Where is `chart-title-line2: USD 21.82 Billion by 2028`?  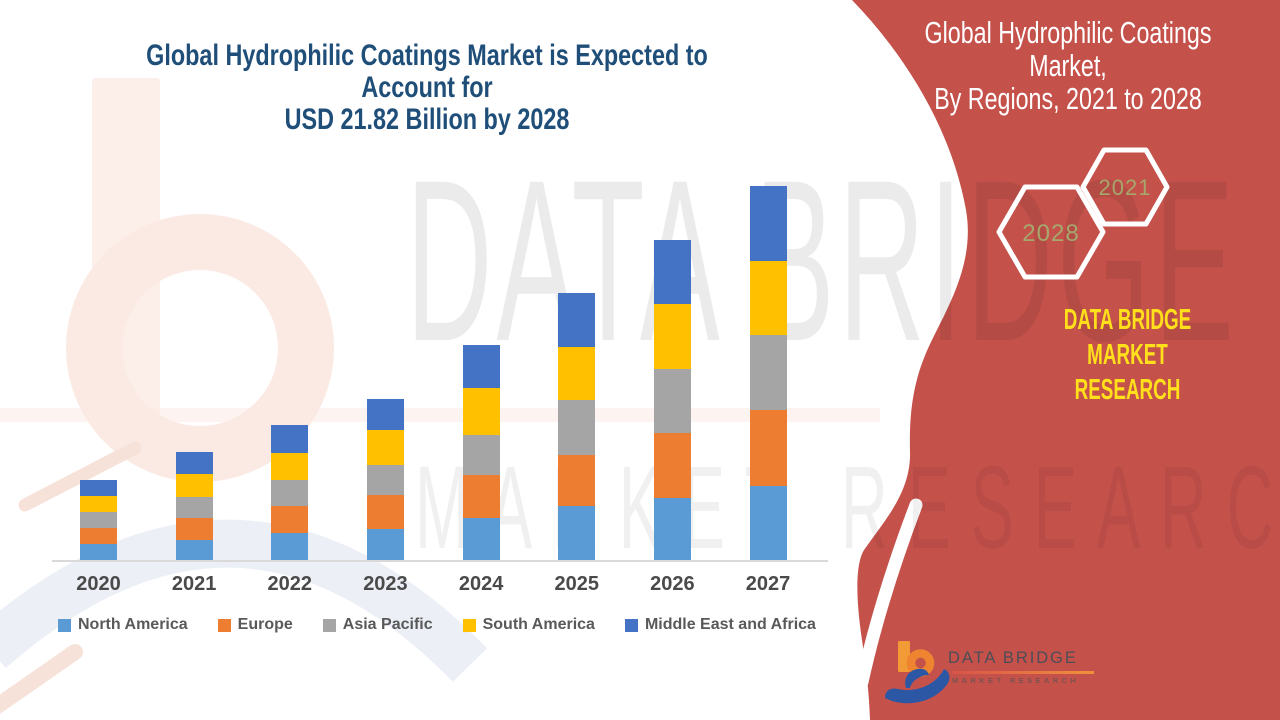 chart-title-line2: USD 21.82 Billion by 2028 is located at coordinates (427, 119).